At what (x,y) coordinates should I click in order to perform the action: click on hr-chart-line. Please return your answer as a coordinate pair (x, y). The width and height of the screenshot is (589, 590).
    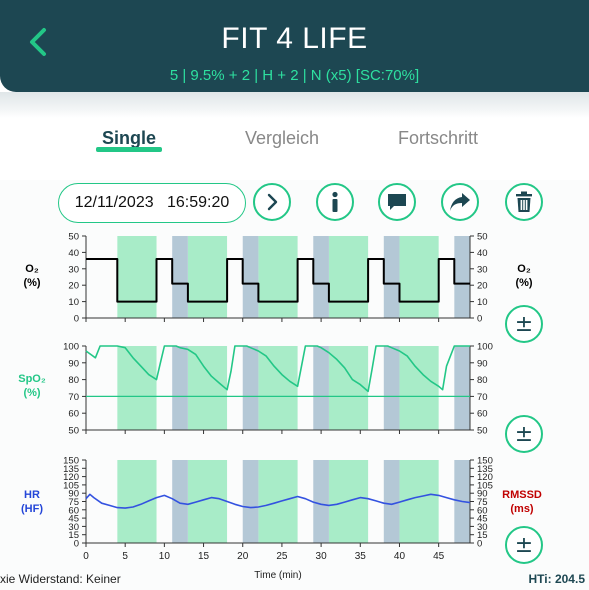
    Looking at the image, I should click on (278, 501).